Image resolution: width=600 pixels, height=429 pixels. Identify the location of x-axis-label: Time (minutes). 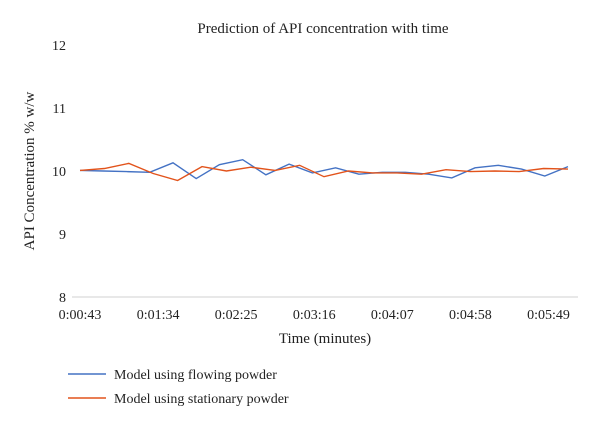
(325, 339).